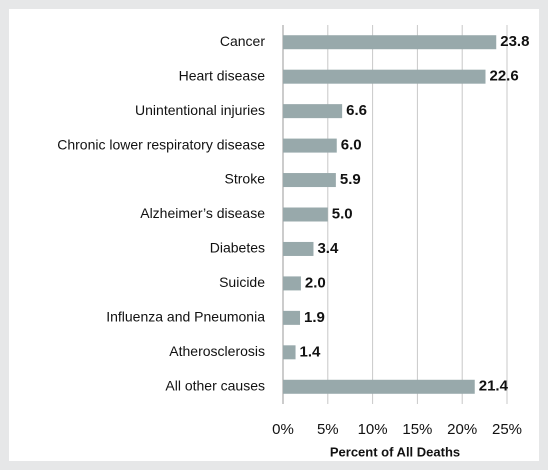 This screenshot has height=470, width=548. Describe the element at coordinates (350, 179) in the screenshot. I see `value-label: 5.9` at that location.